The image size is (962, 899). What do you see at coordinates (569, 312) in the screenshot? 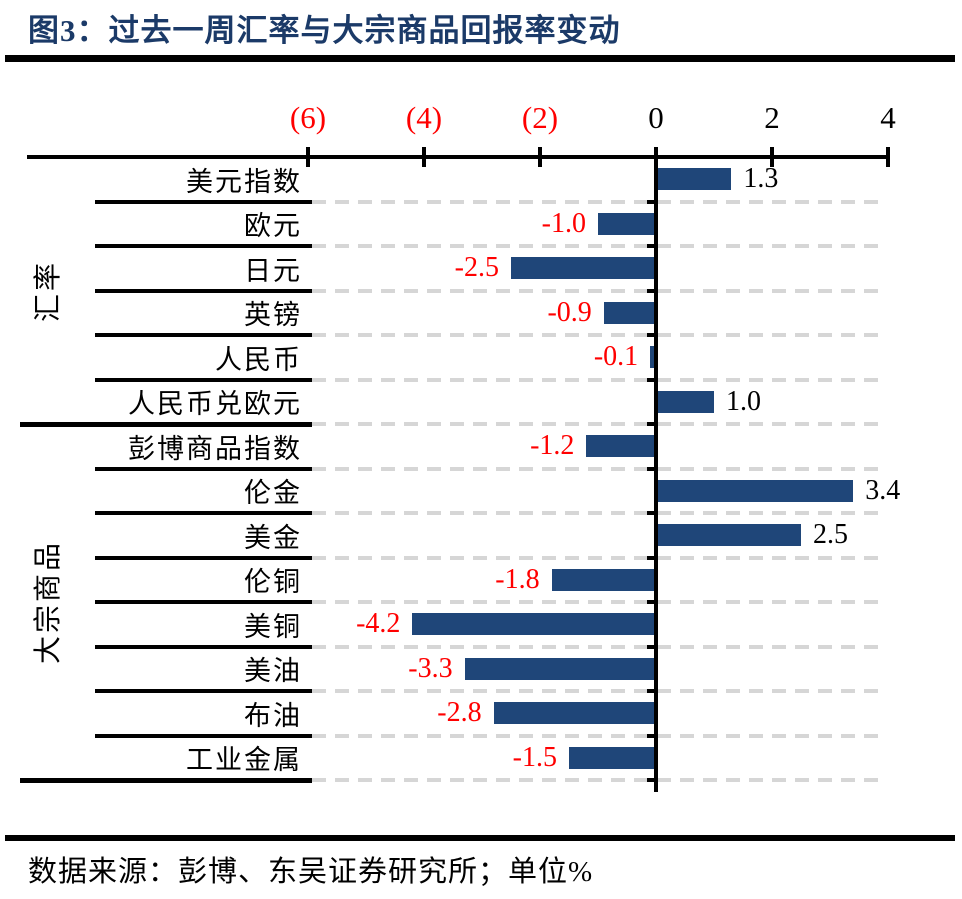
I see `value-label: -0.9` at bounding box center [569, 312].